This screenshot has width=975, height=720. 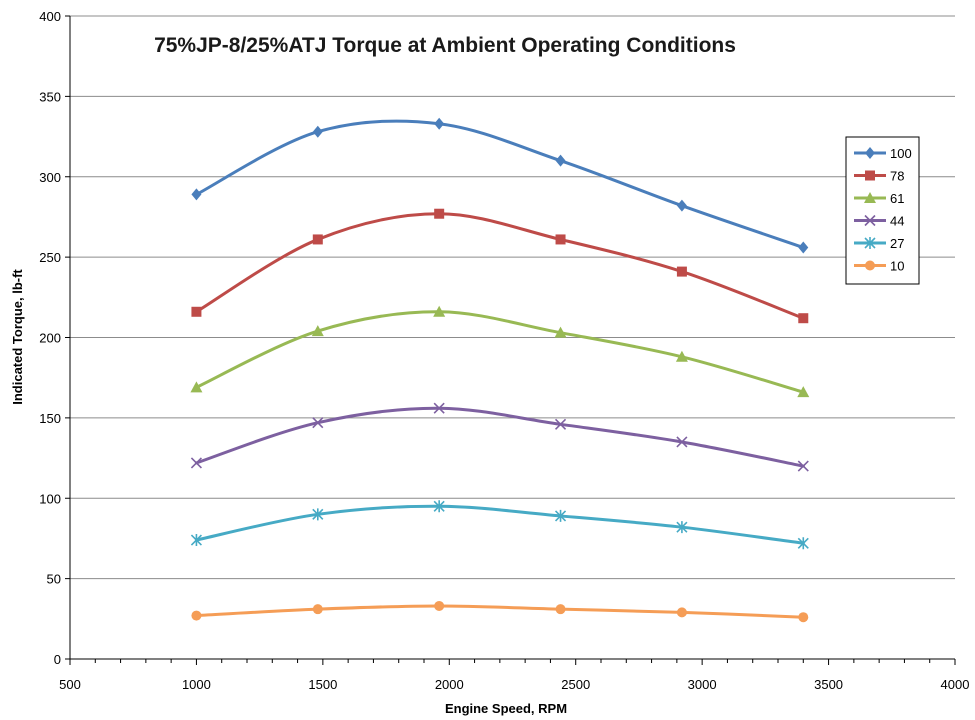 I want to click on legend-label: 27, so click(x=897, y=243).